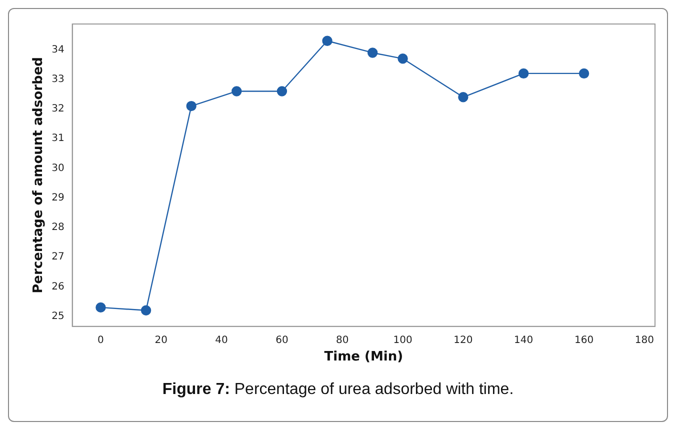 This screenshot has height=432, width=678. What do you see at coordinates (58, 79) in the screenshot?
I see `y-tick-label: 33` at bounding box center [58, 79].